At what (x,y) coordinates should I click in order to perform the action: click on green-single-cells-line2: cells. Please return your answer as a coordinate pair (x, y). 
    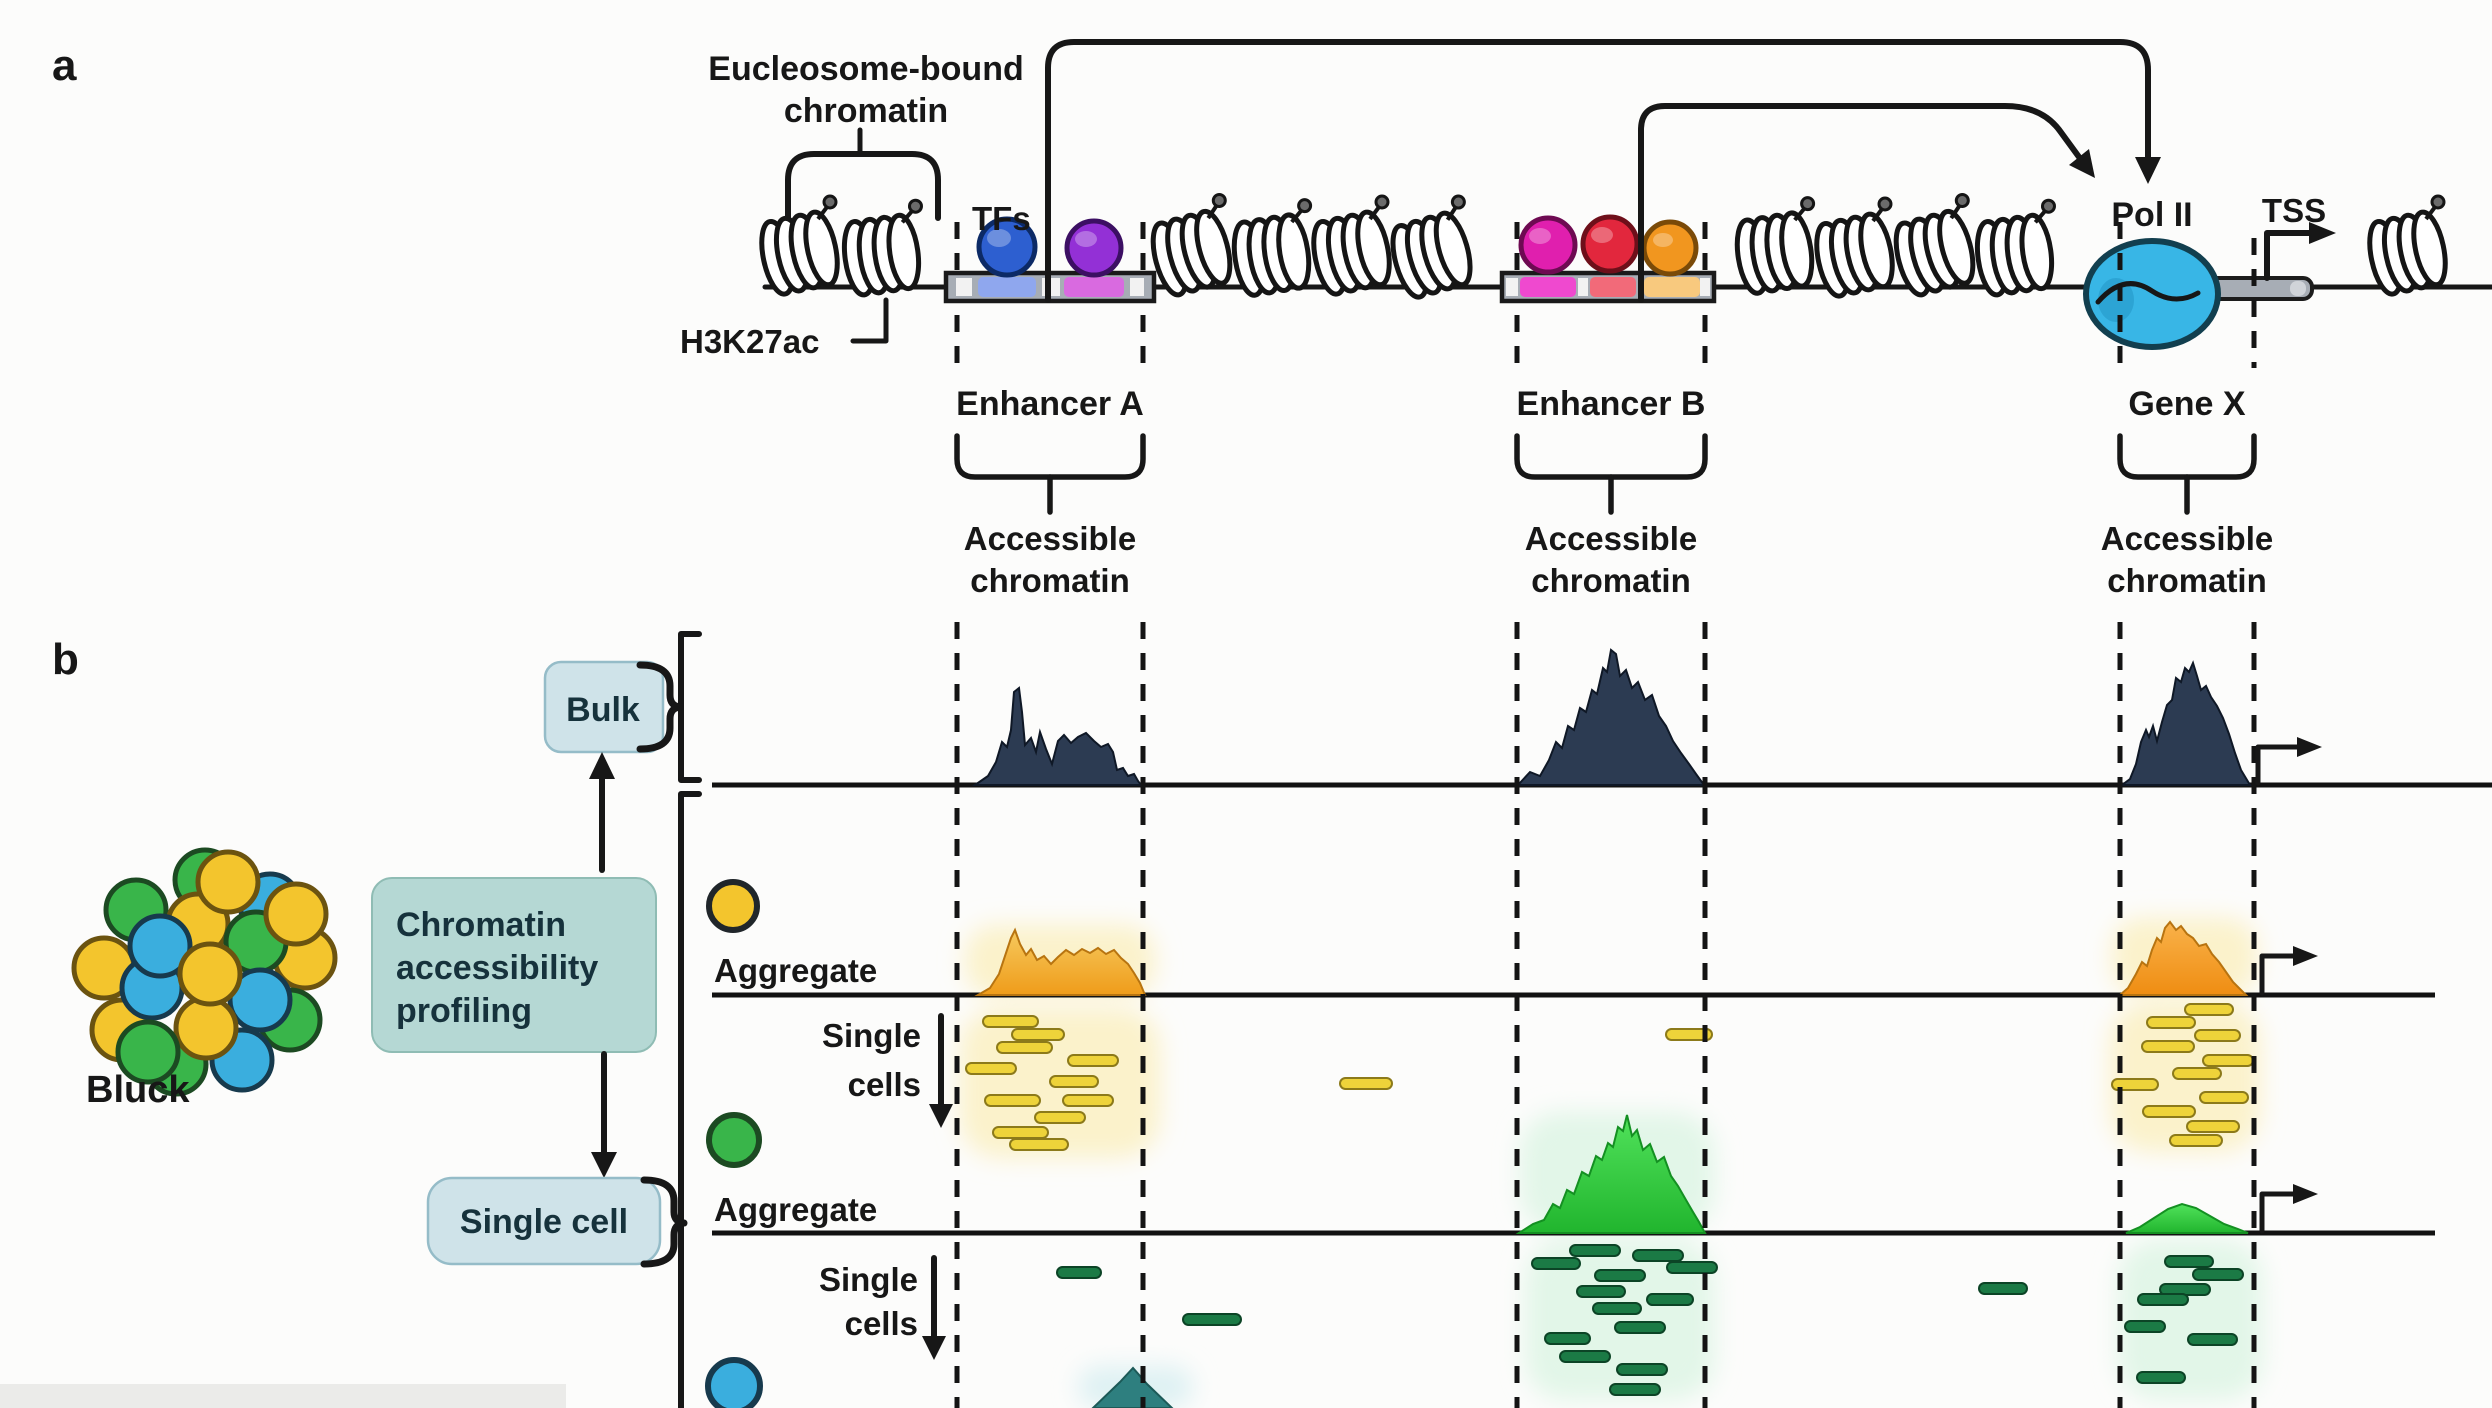
    Looking at the image, I should click on (881, 1323).